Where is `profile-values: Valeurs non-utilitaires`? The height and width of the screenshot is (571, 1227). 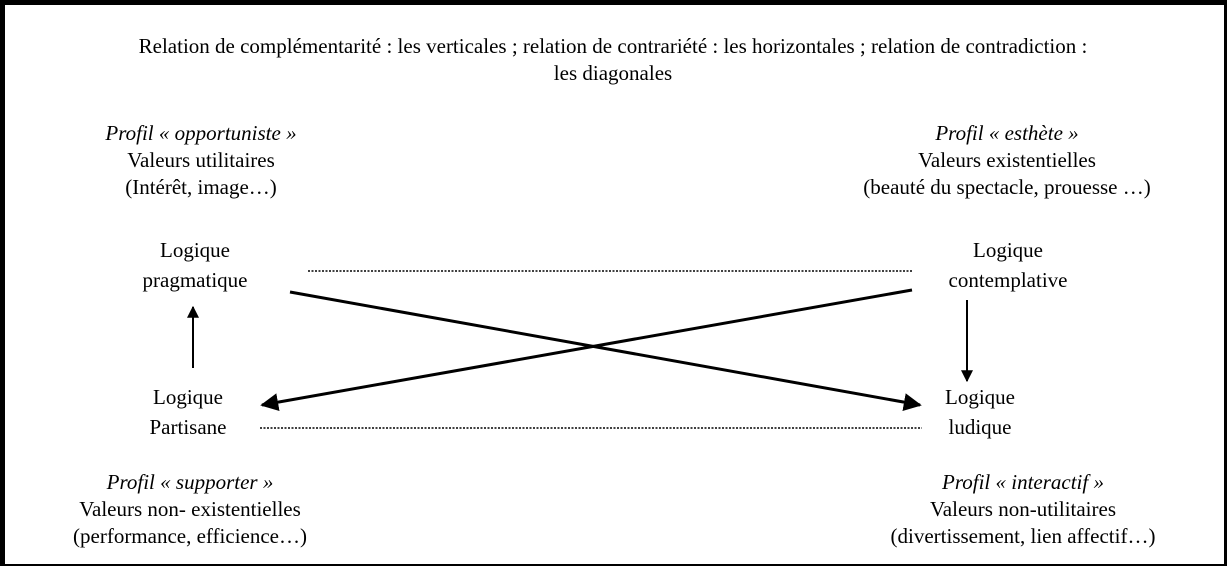 profile-values: Valeurs non-utilitaires is located at coordinates (1023, 509).